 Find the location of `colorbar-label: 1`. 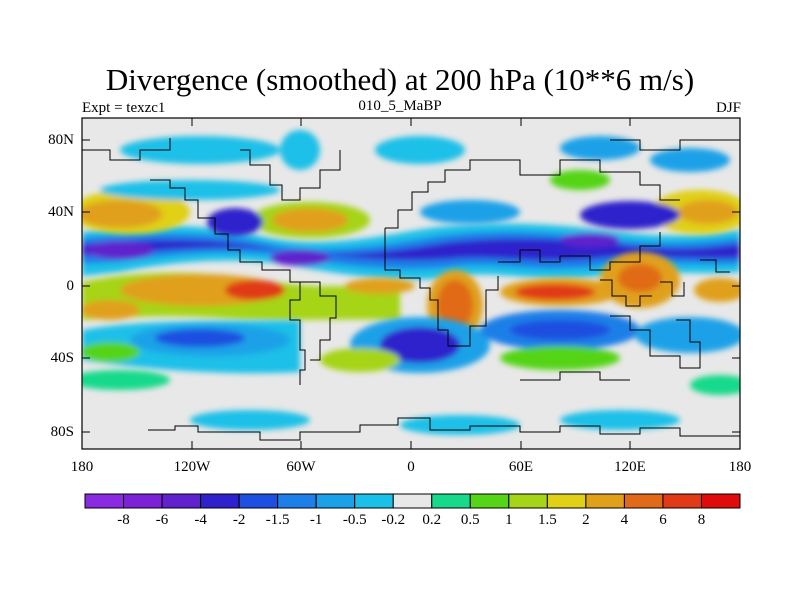

colorbar-label: 1 is located at coordinates (509, 520).